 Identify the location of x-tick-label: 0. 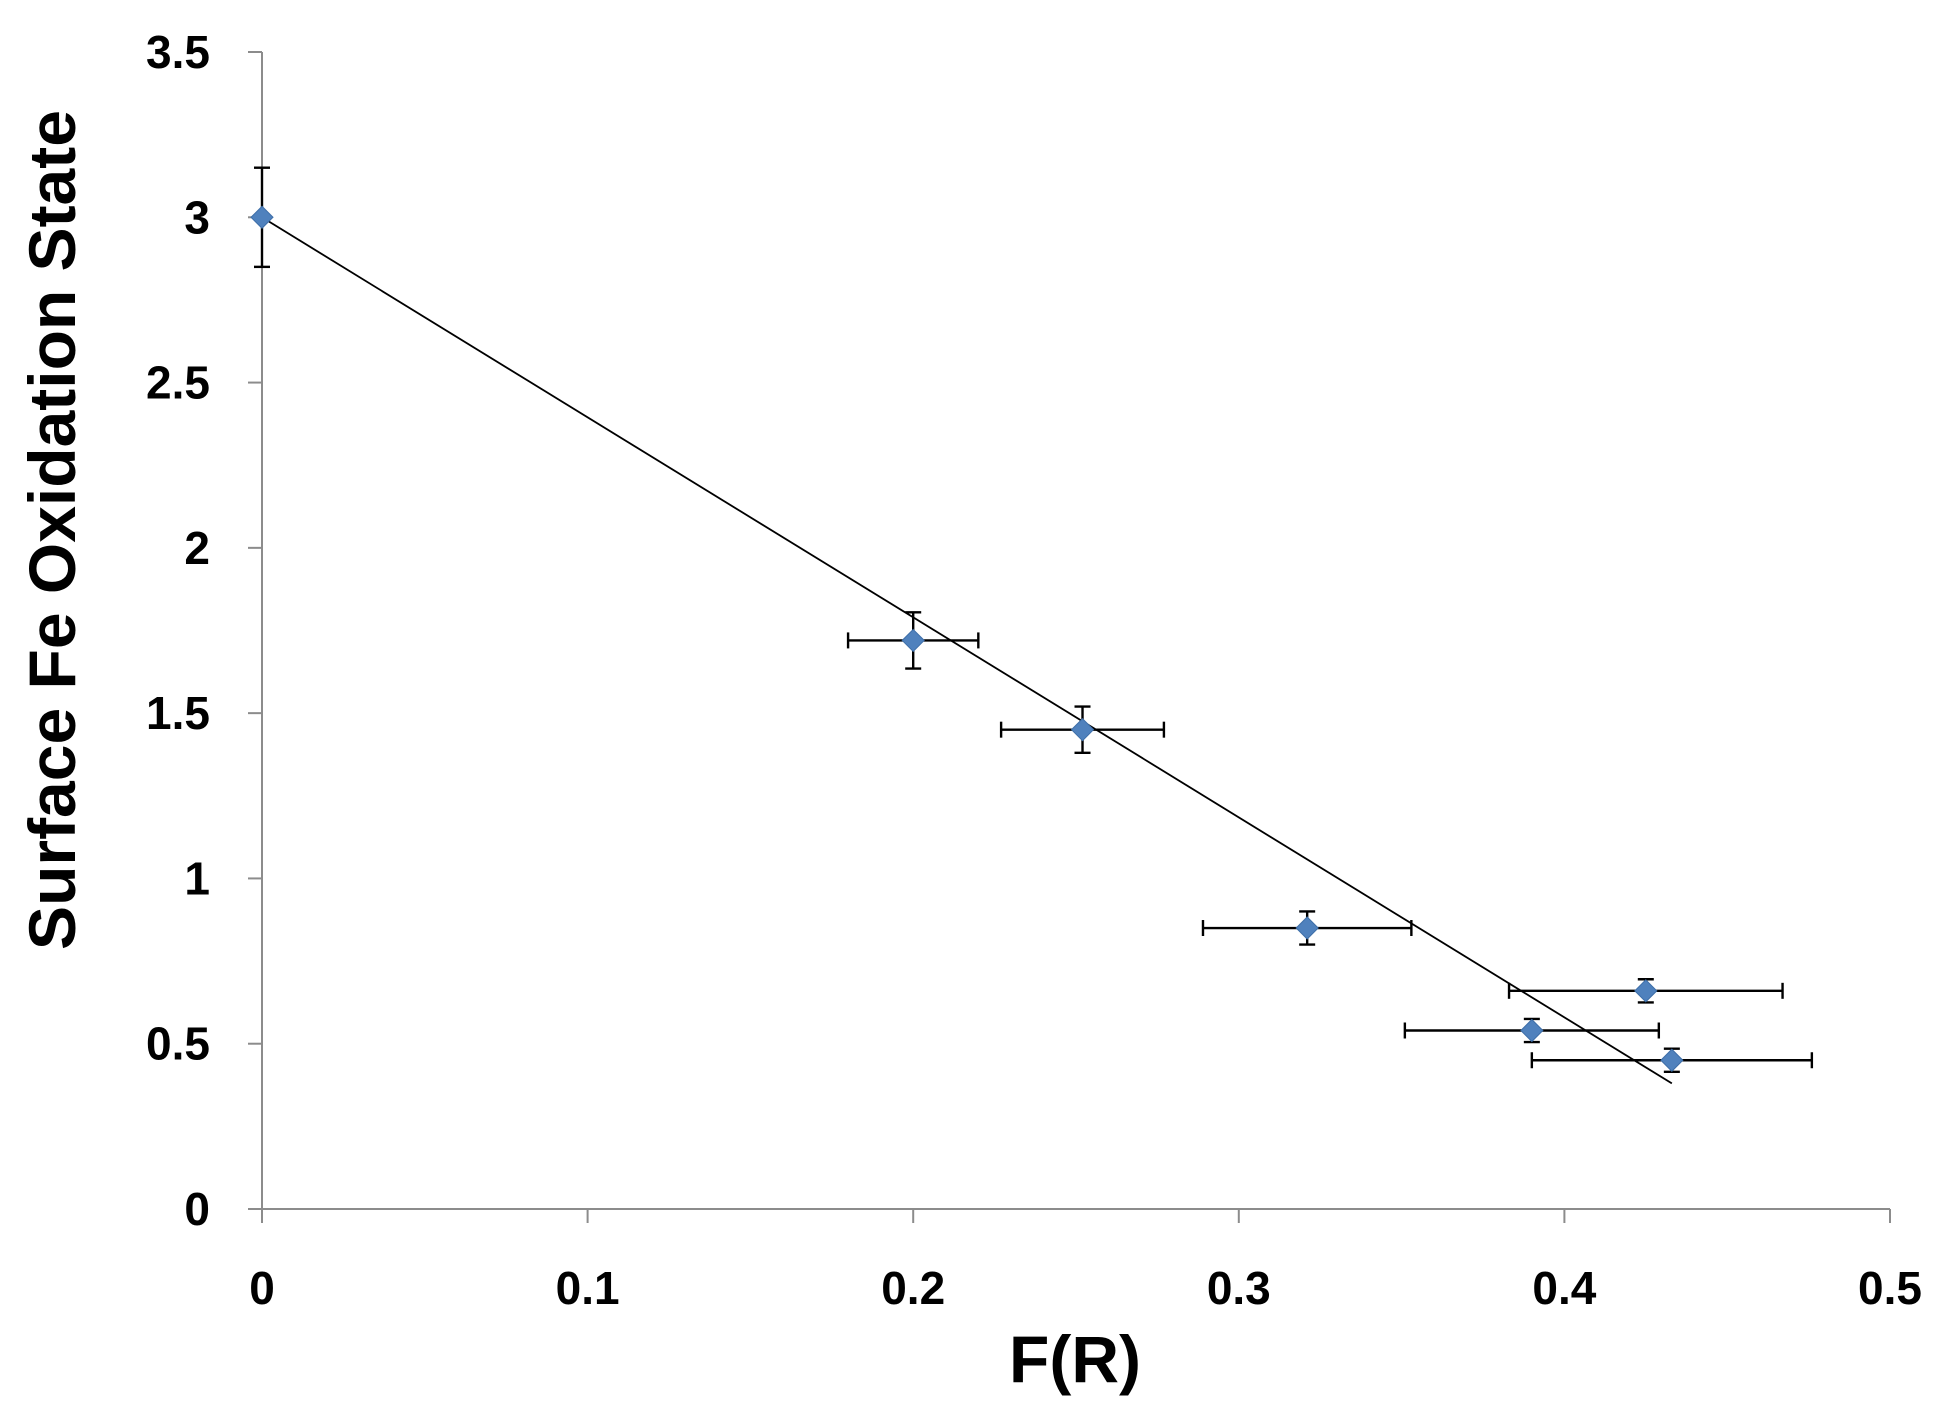
(262, 1288).